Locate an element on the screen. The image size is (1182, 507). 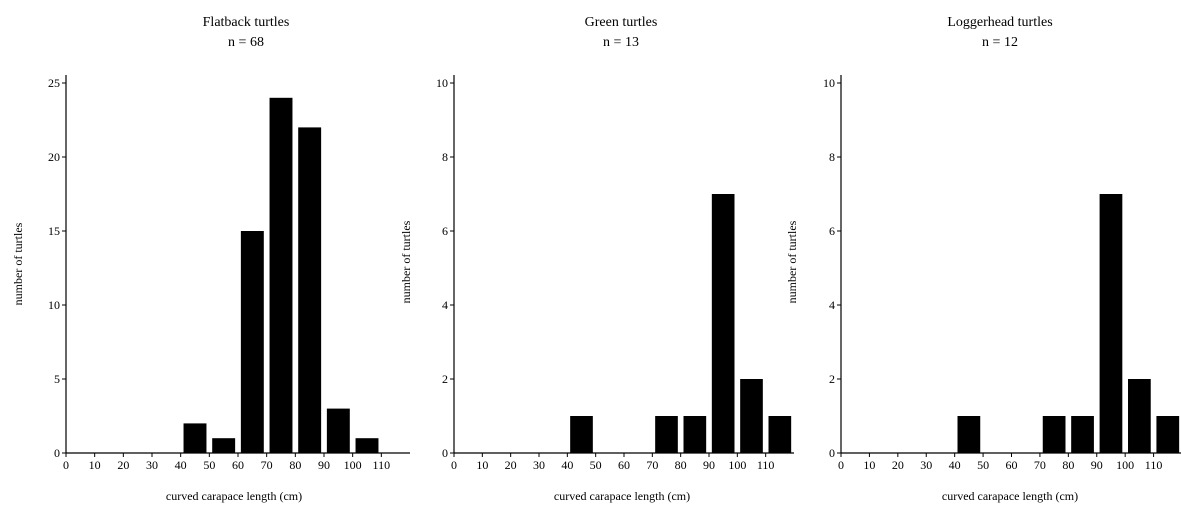
y-tick-label: 20 is located at coordinates (54, 157).